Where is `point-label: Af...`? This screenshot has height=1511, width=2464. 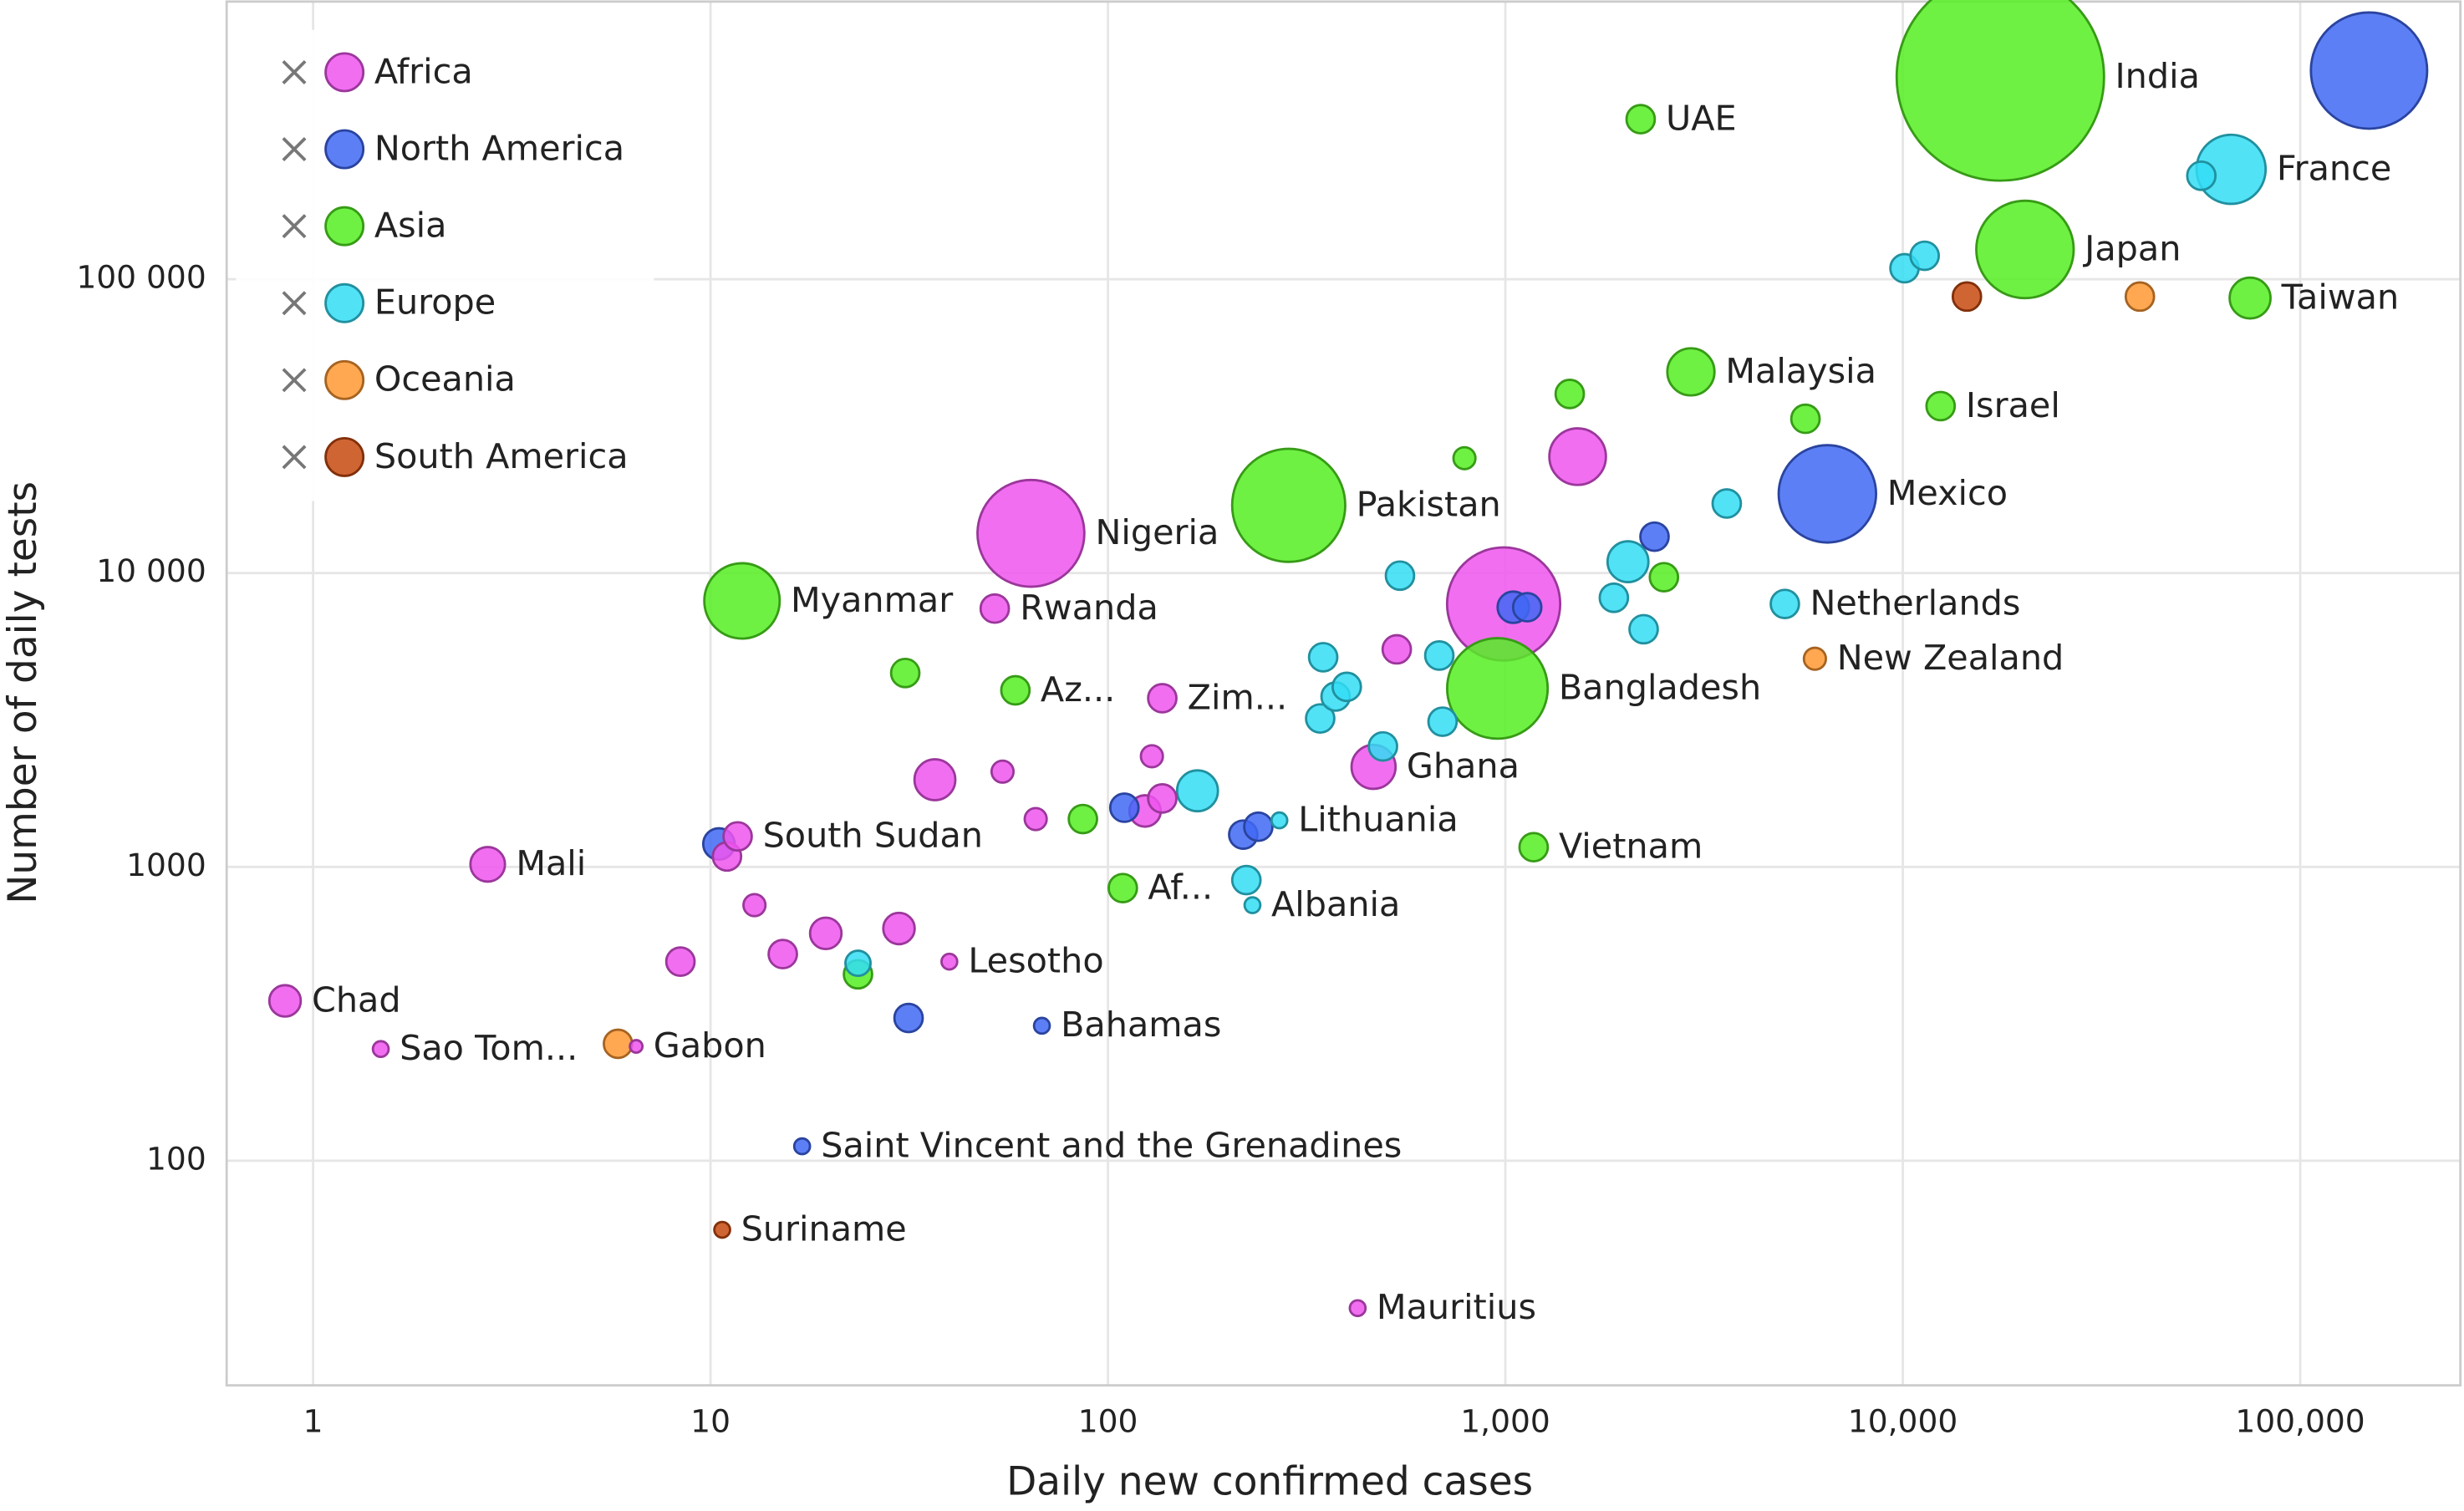 point-label: Af... is located at coordinates (1180, 887).